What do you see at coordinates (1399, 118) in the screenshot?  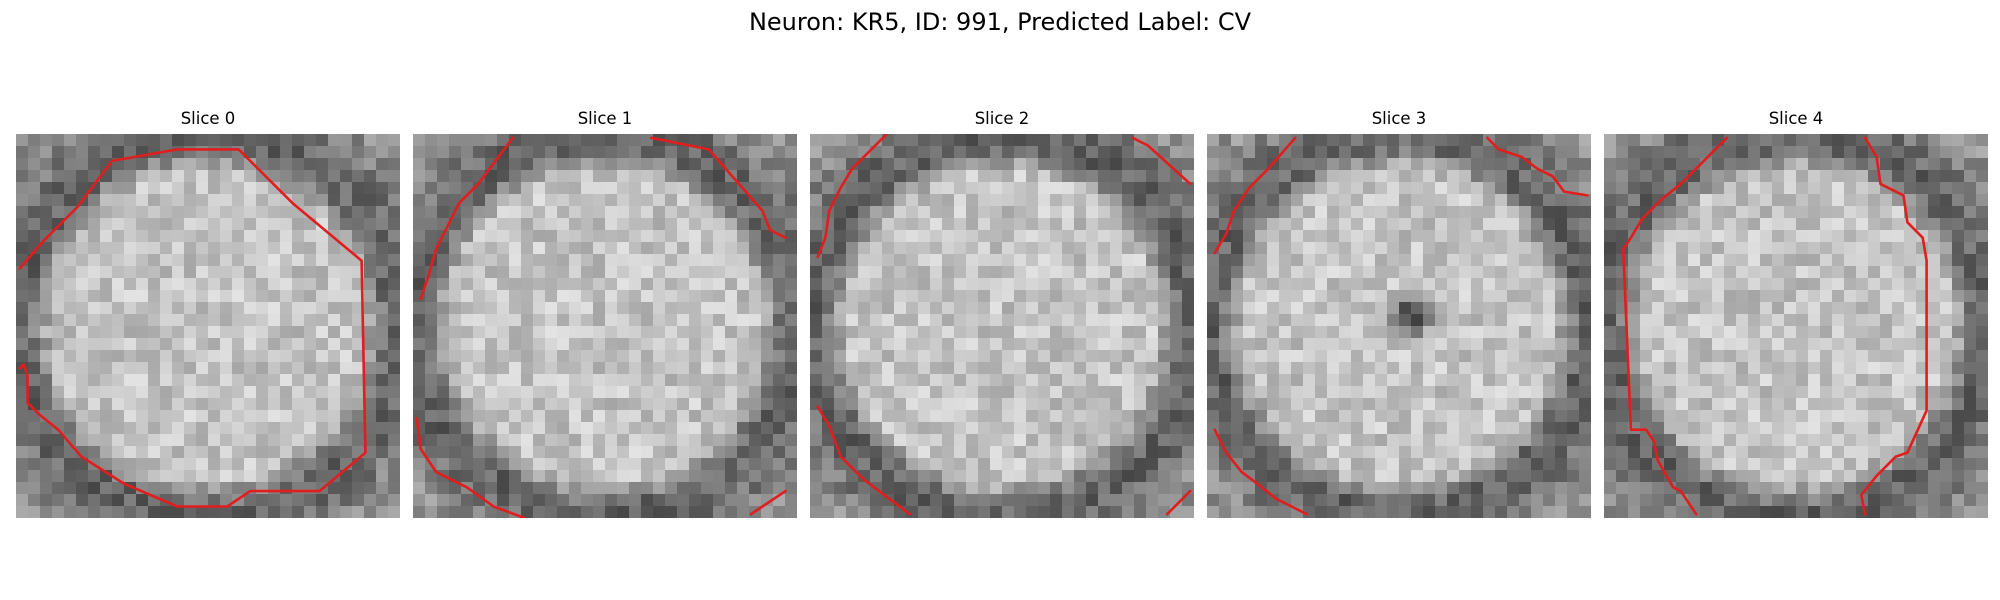 I see `slice-title-3: Slice 3` at bounding box center [1399, 118].